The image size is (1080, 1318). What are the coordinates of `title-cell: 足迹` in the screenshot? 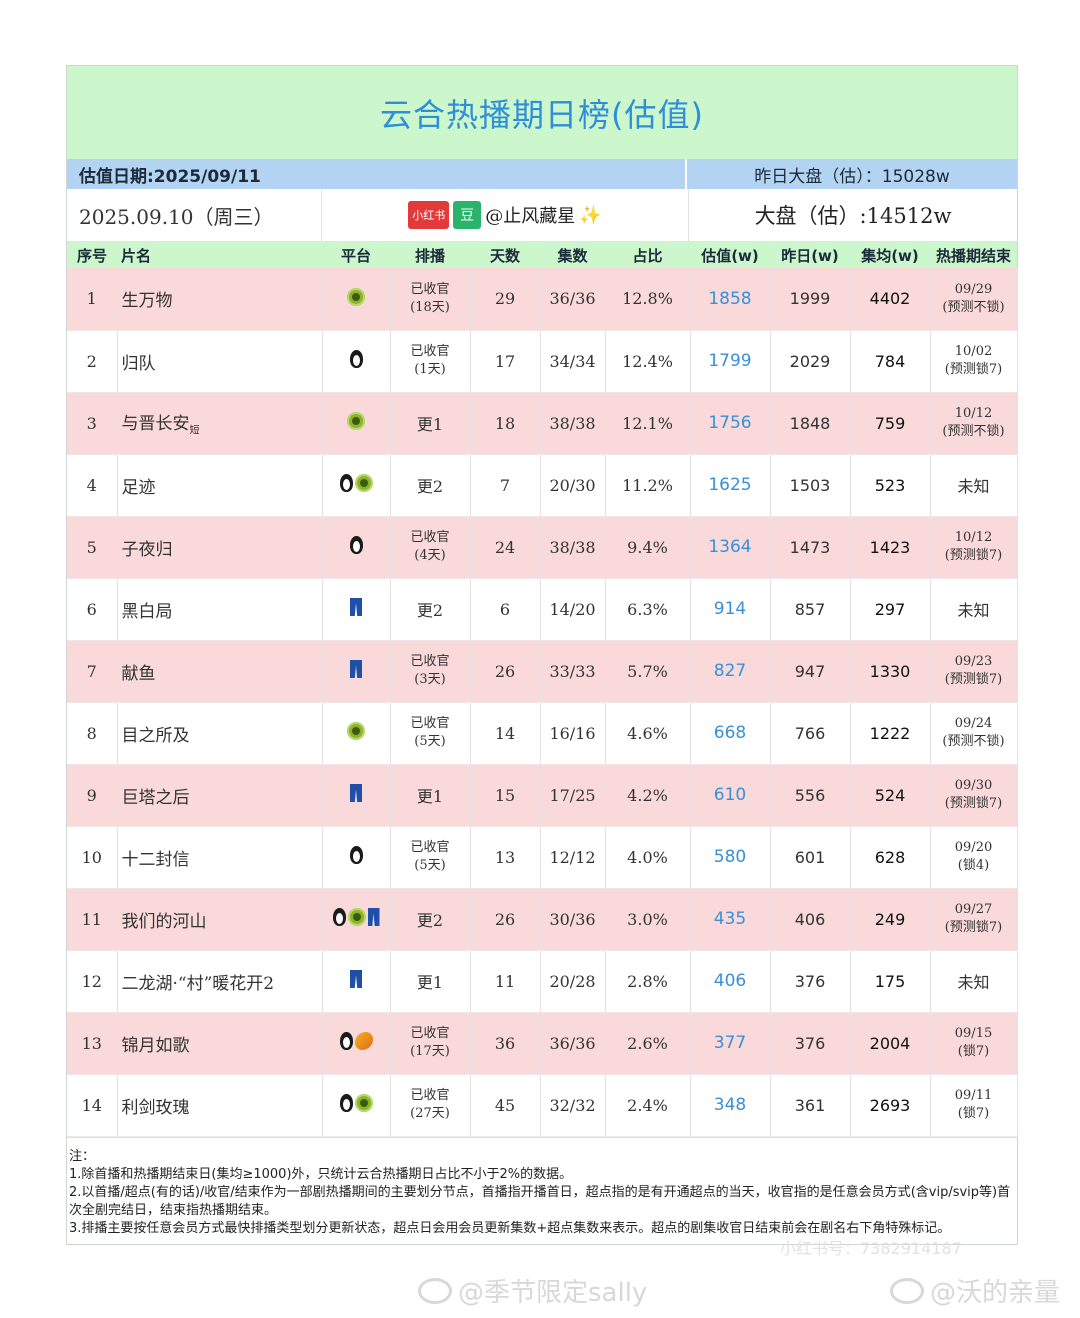 It's located at (220, 485).